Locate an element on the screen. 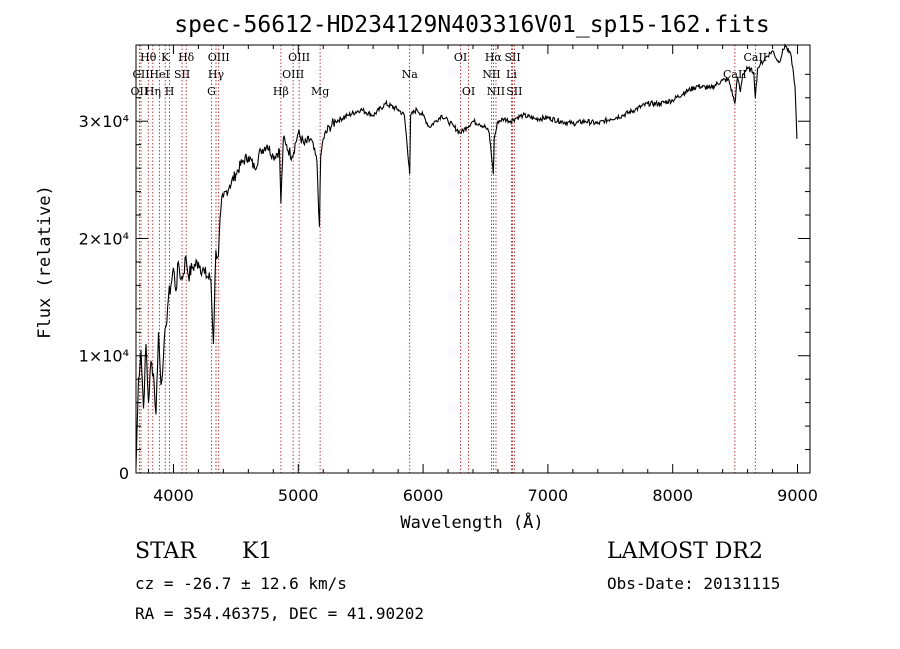 The image size is (900, 649). spectral-line-label: Li is located at coordinates (511, 74).